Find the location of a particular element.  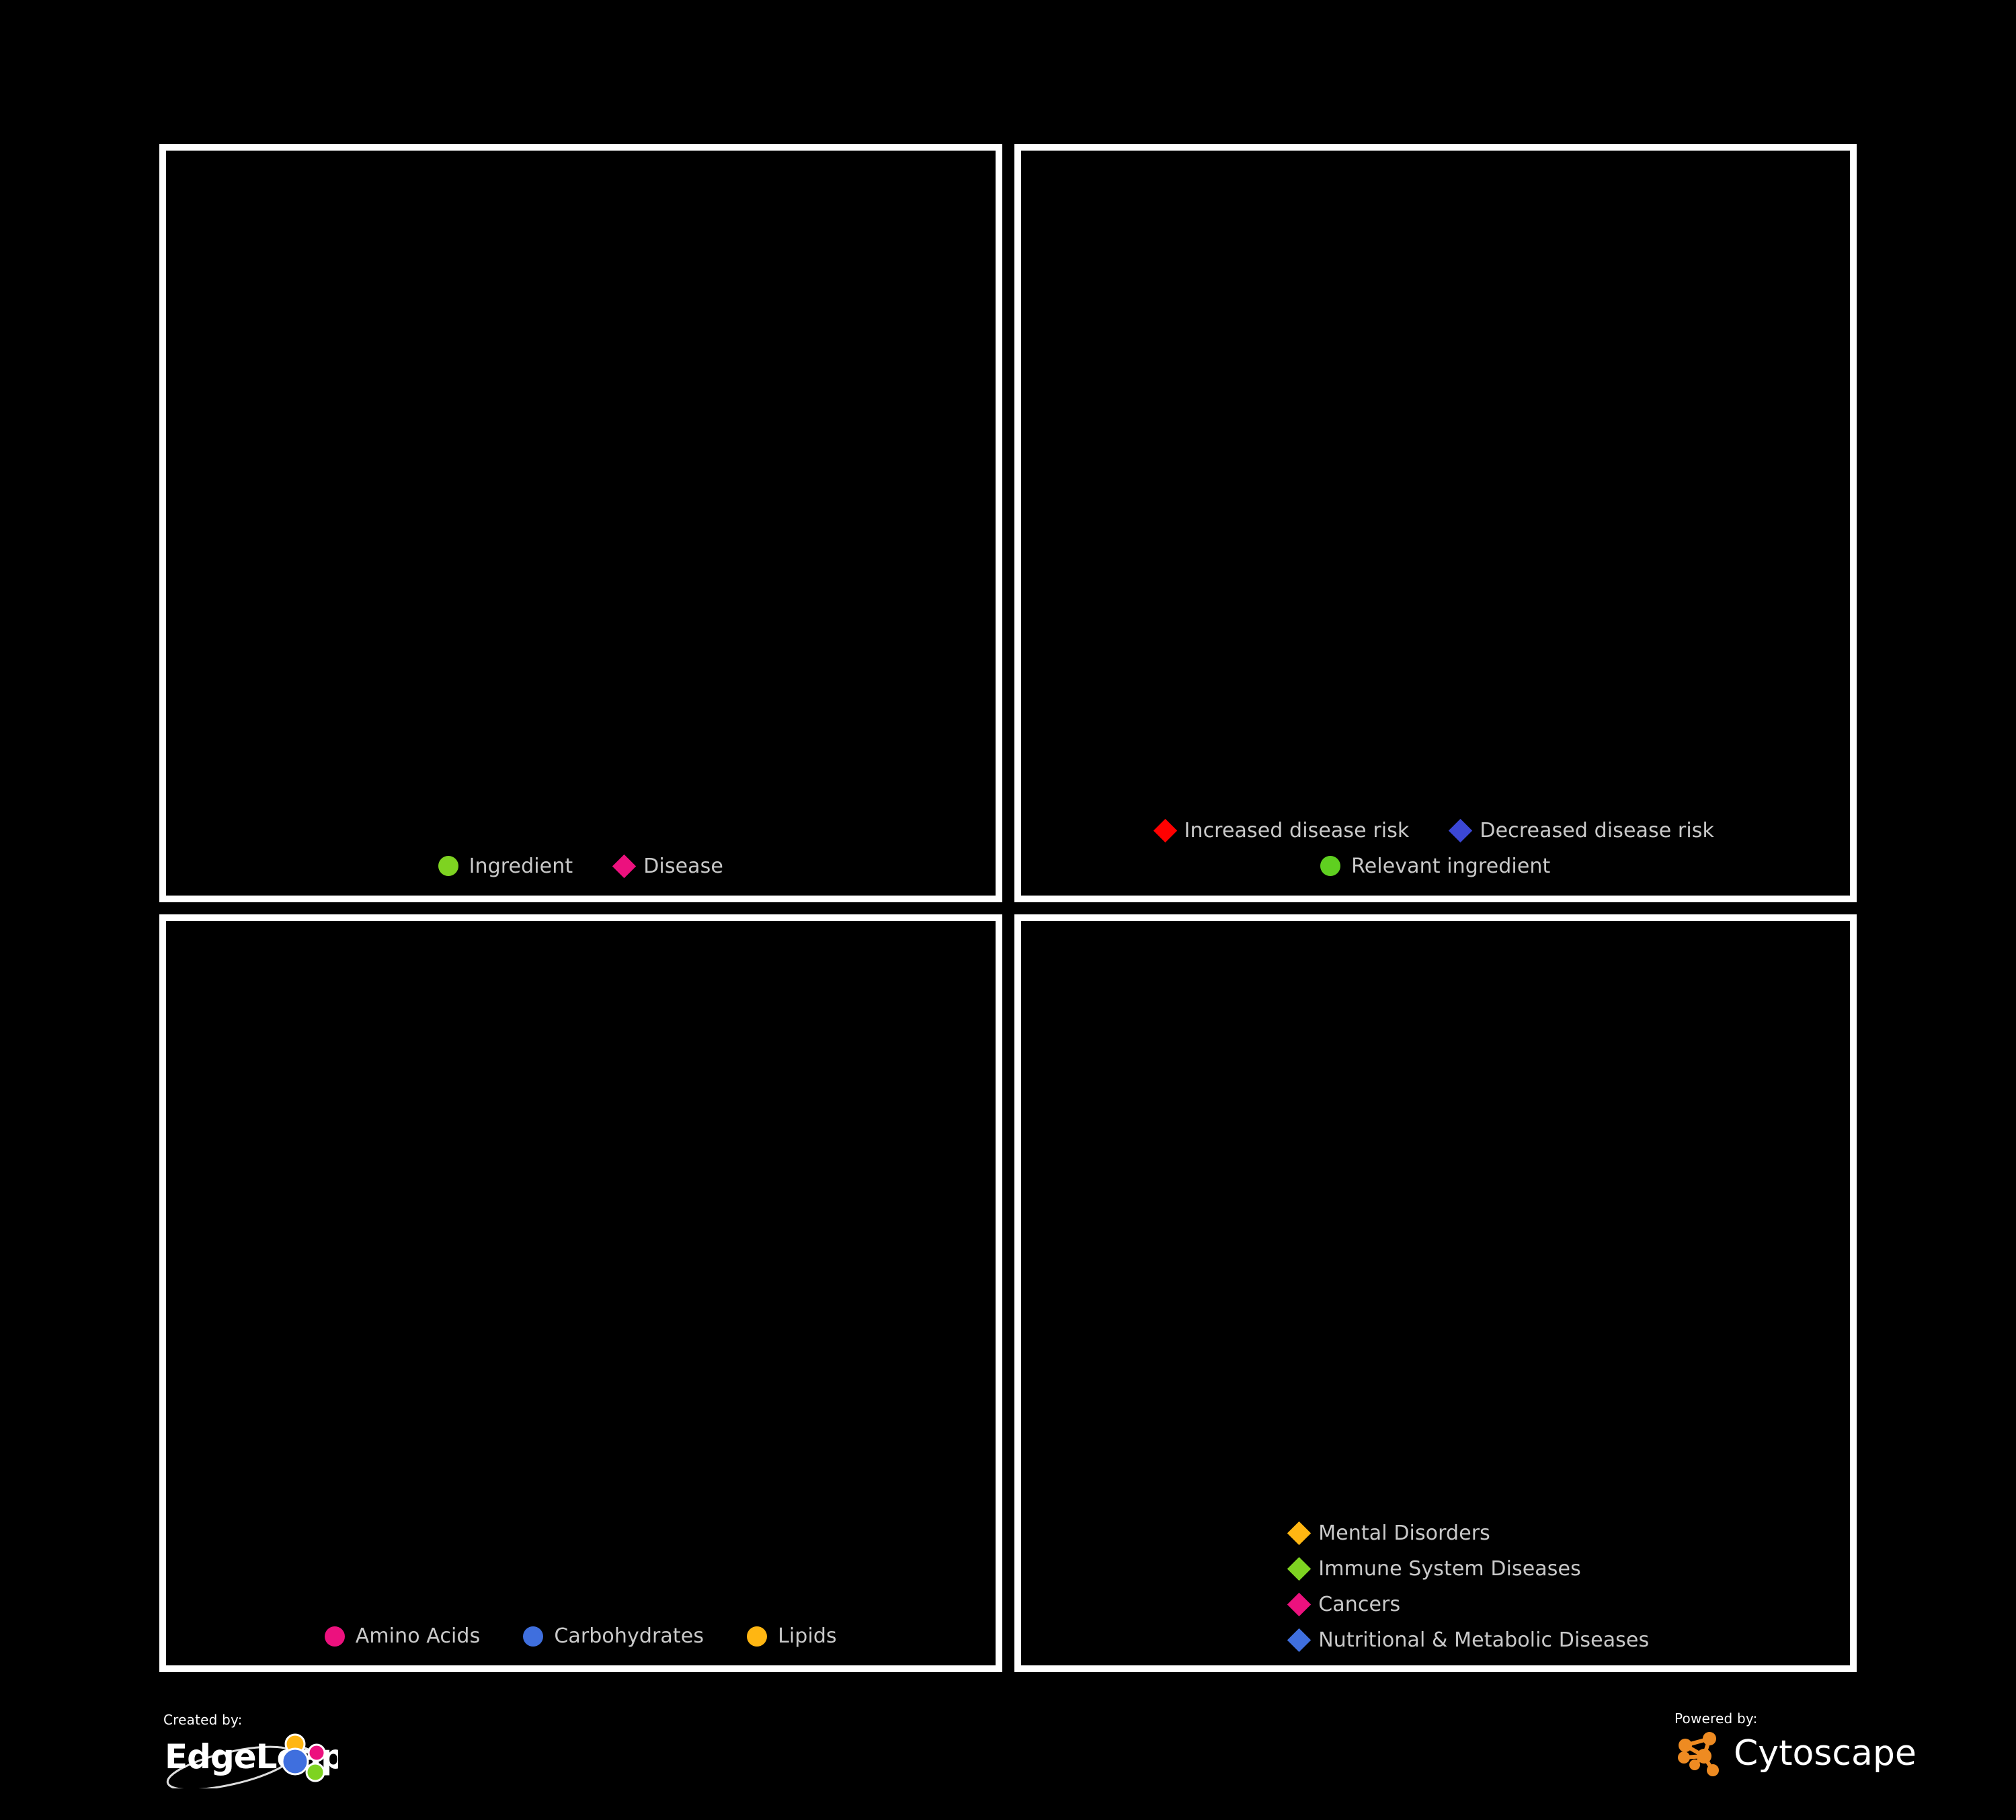

legend-ingredient: Ingredient is located at coordinates (505, 866).